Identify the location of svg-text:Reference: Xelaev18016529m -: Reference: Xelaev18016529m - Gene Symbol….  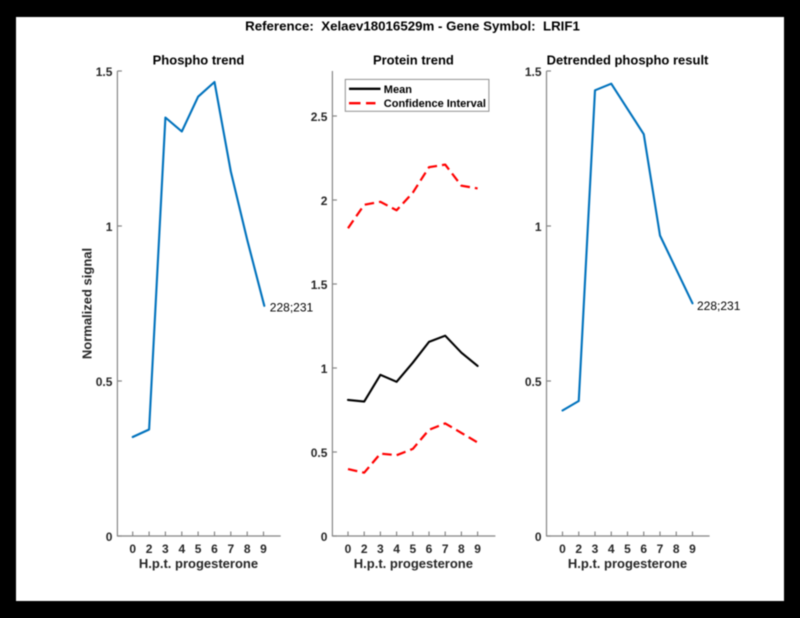
(412, 26).